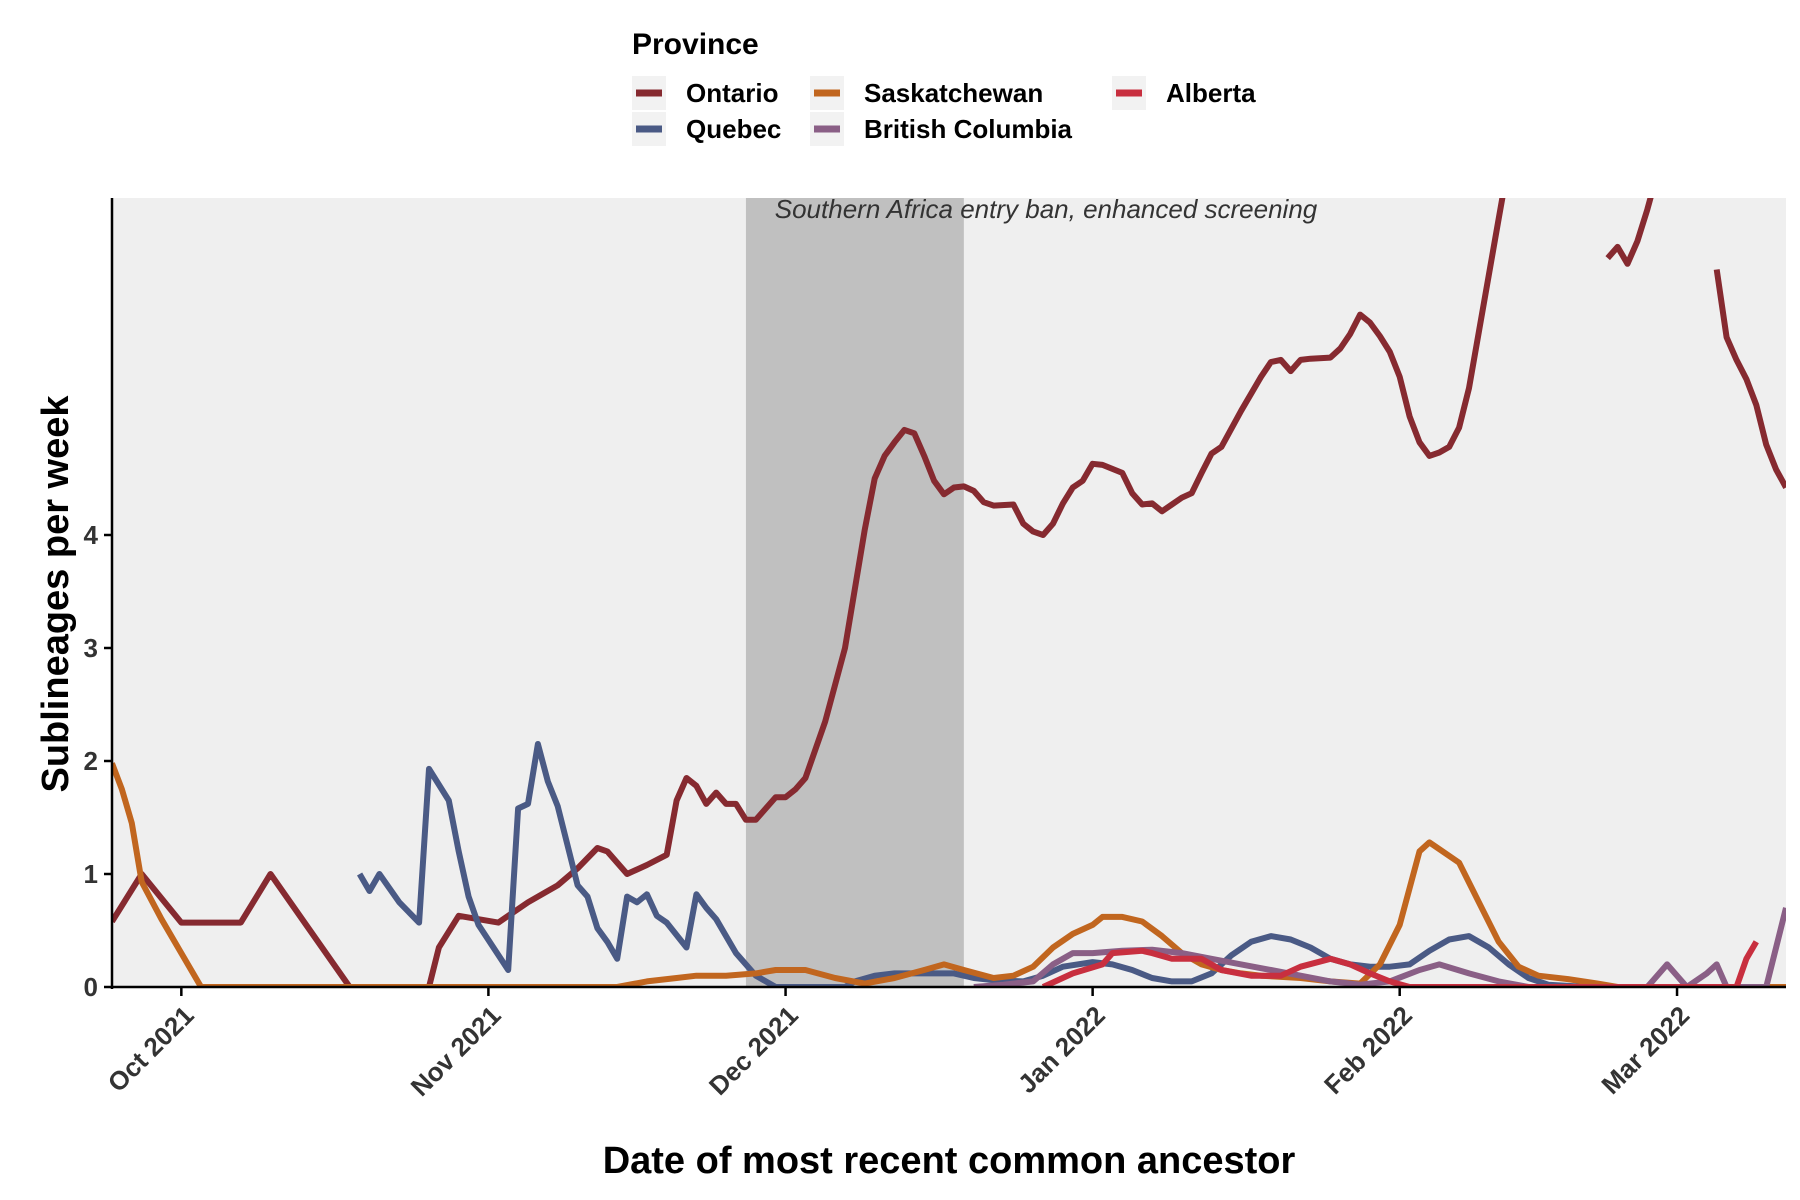 This screenshot has width=1800, height=1200. I want to click on y-axis-ticks: 0 1 2 3 4, so click(98, 761).